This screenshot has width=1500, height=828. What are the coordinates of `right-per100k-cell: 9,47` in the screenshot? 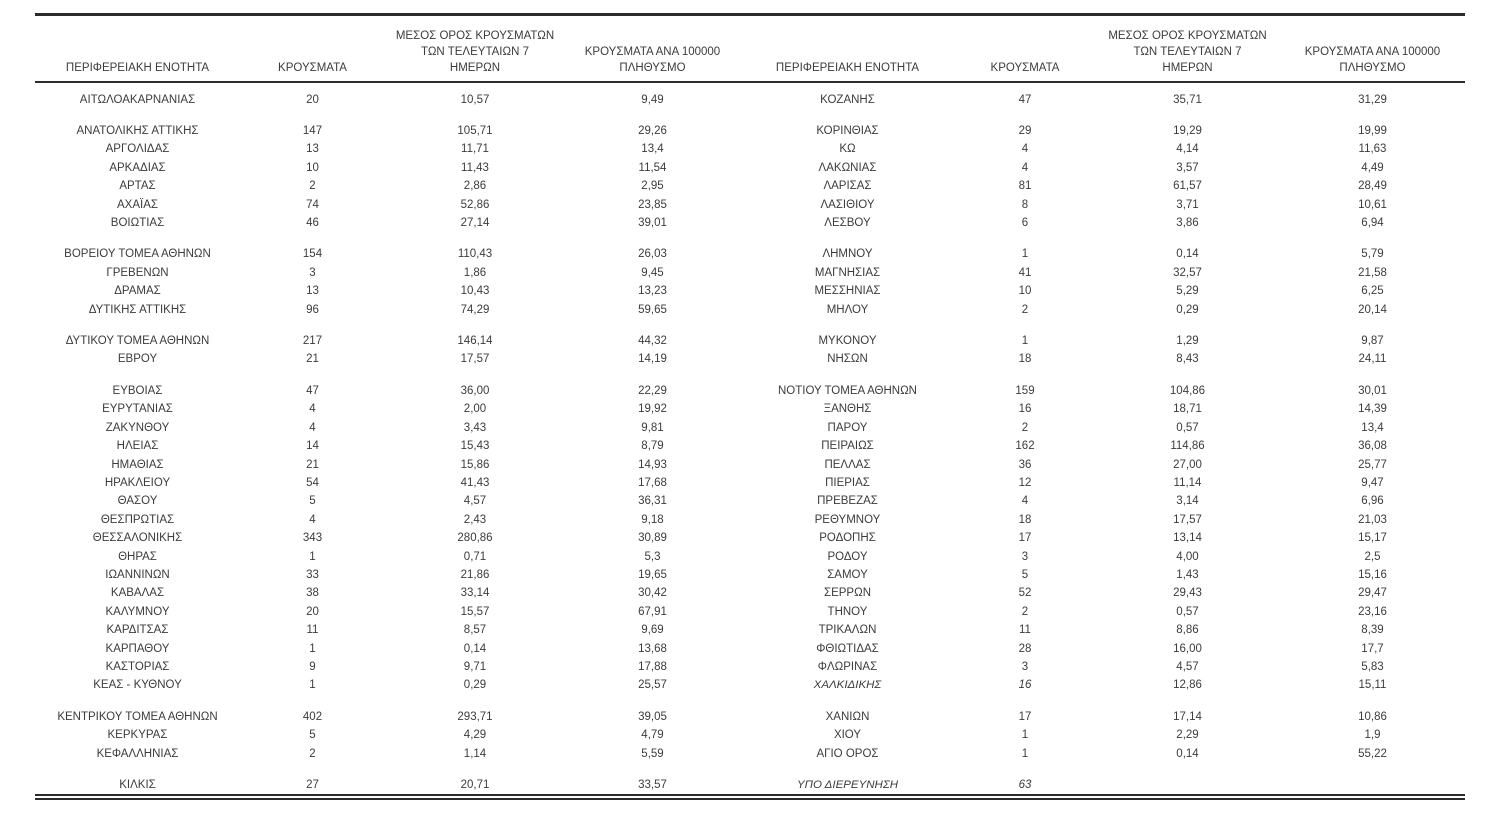 It's located at (1372, 482).